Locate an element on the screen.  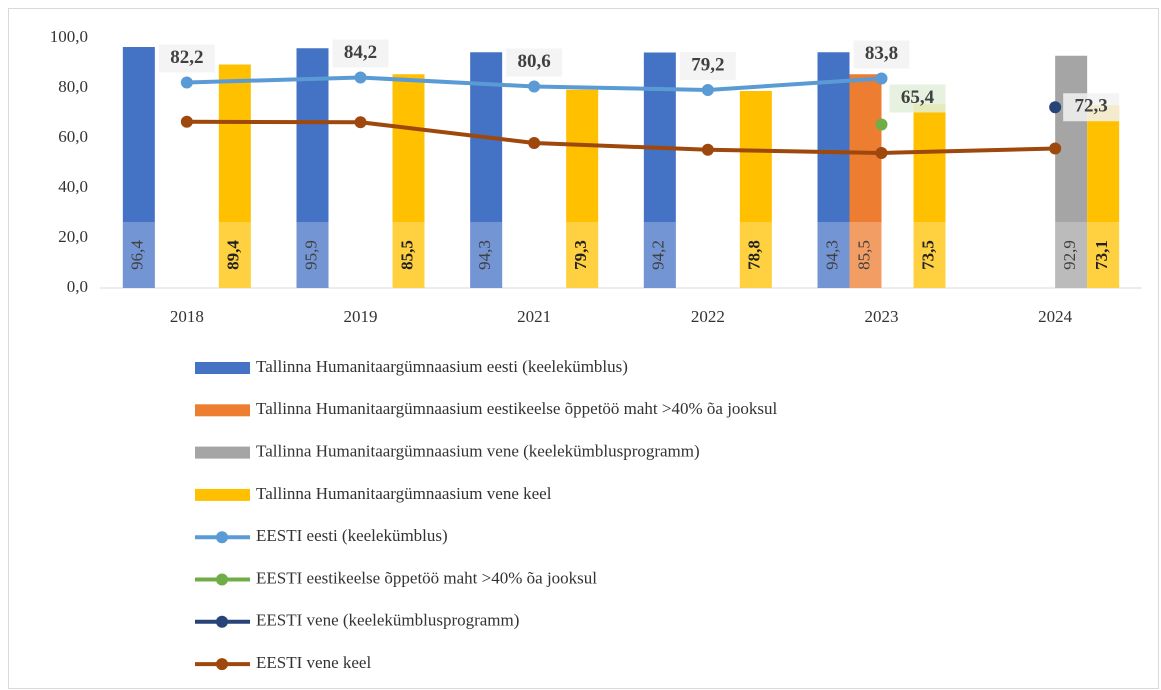
x-tick-label: 2019 is located at coordinates (361, 316).